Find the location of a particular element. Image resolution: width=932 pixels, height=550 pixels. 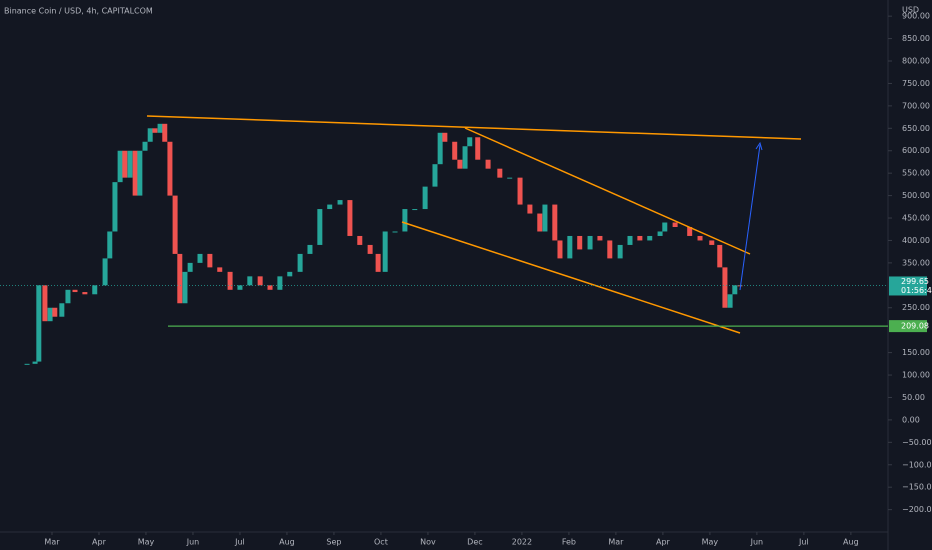

y-tick-label: 800.00 is located at coordinates (916, 61).